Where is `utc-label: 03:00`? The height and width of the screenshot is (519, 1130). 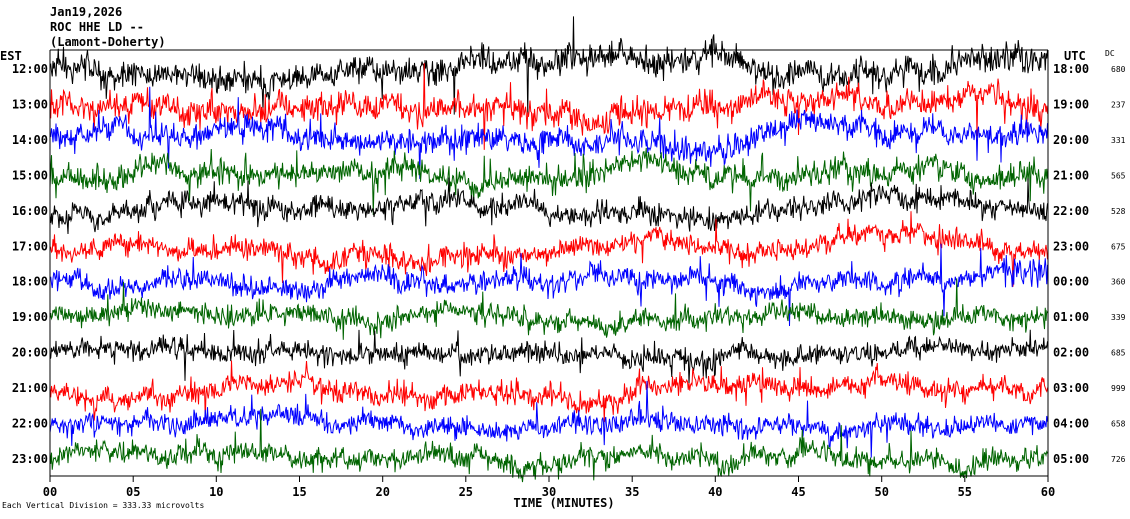 utc-label: 03:00 is located at coordinates (1071, 388).